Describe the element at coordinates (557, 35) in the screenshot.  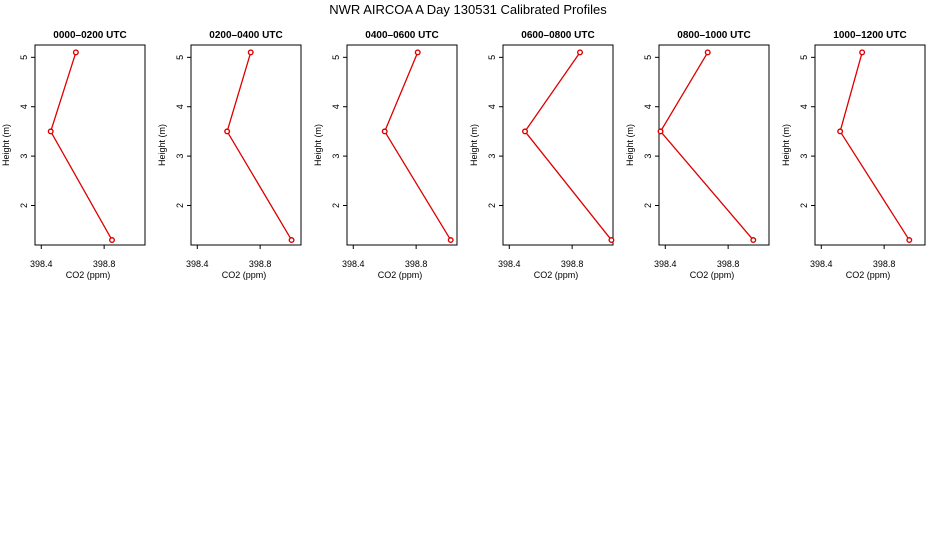
I see `panel-title: 0600–0800 UTC` at that location.